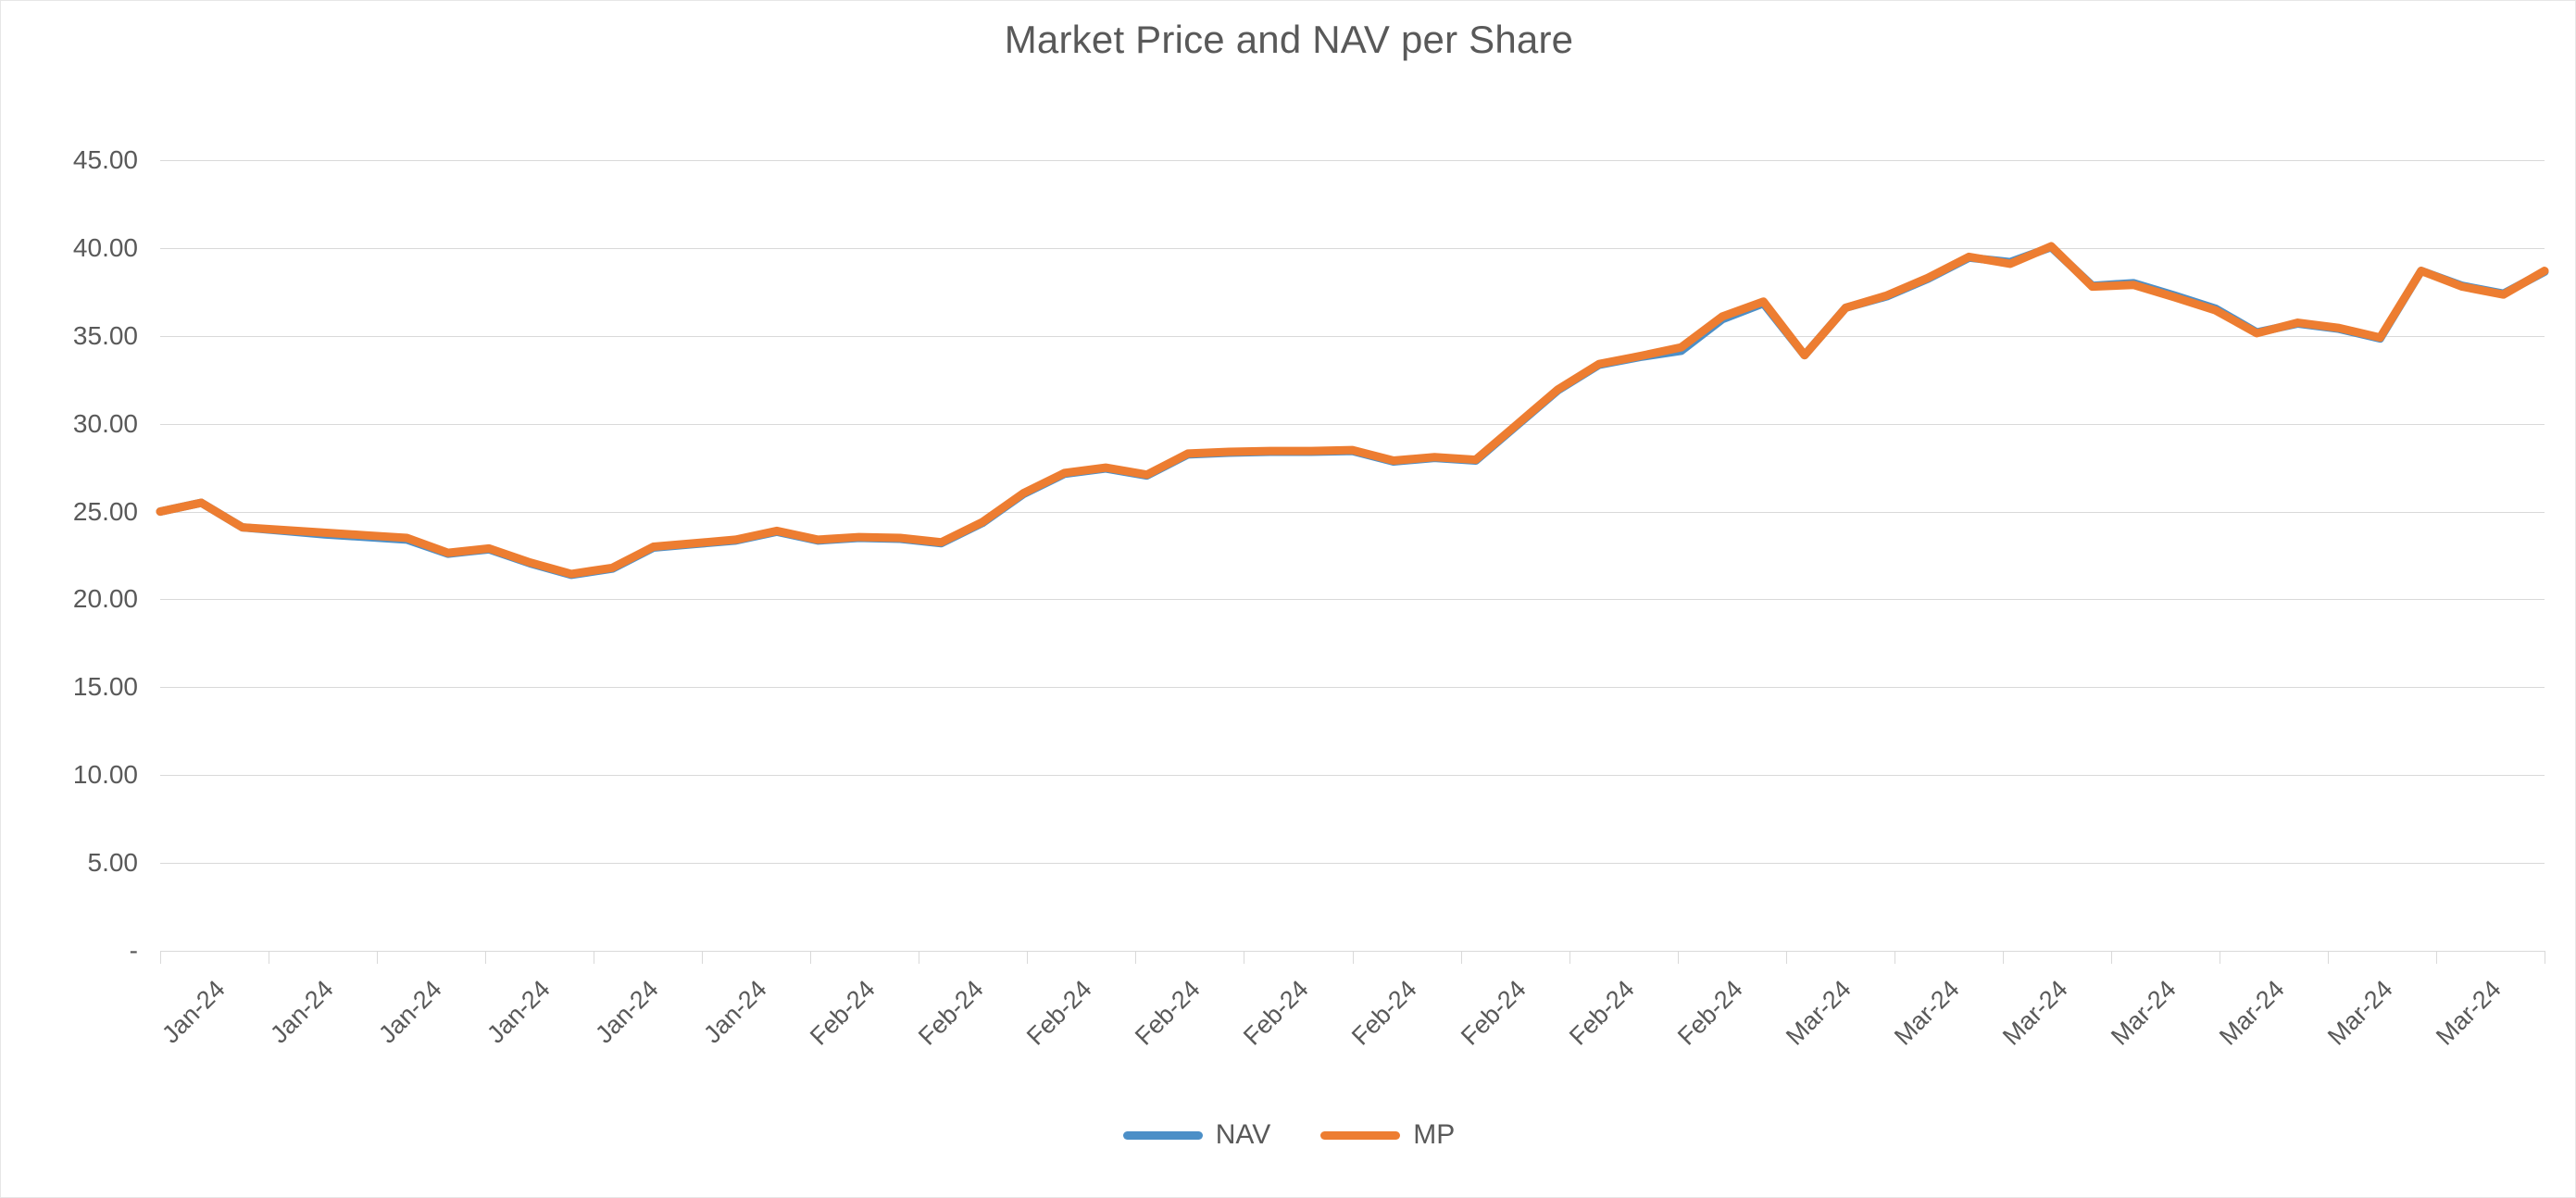 This screenshot has height=1198, width=2576. Describe the element at coordinates (105, 423) in the screenshot. I see `y-axis-tick-label: 30.00` at that location.